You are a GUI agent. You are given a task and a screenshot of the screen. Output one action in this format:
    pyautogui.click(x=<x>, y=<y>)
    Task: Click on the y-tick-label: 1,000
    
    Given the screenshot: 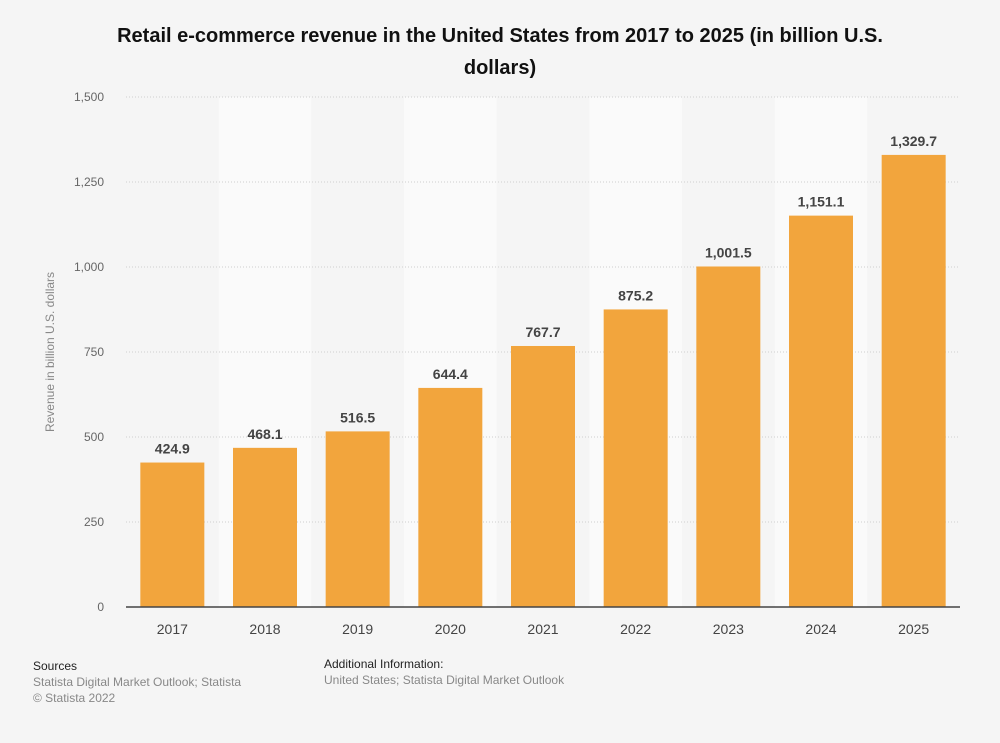 What is the action you would take?
    pyautogui.click(x=89, y=267)
    